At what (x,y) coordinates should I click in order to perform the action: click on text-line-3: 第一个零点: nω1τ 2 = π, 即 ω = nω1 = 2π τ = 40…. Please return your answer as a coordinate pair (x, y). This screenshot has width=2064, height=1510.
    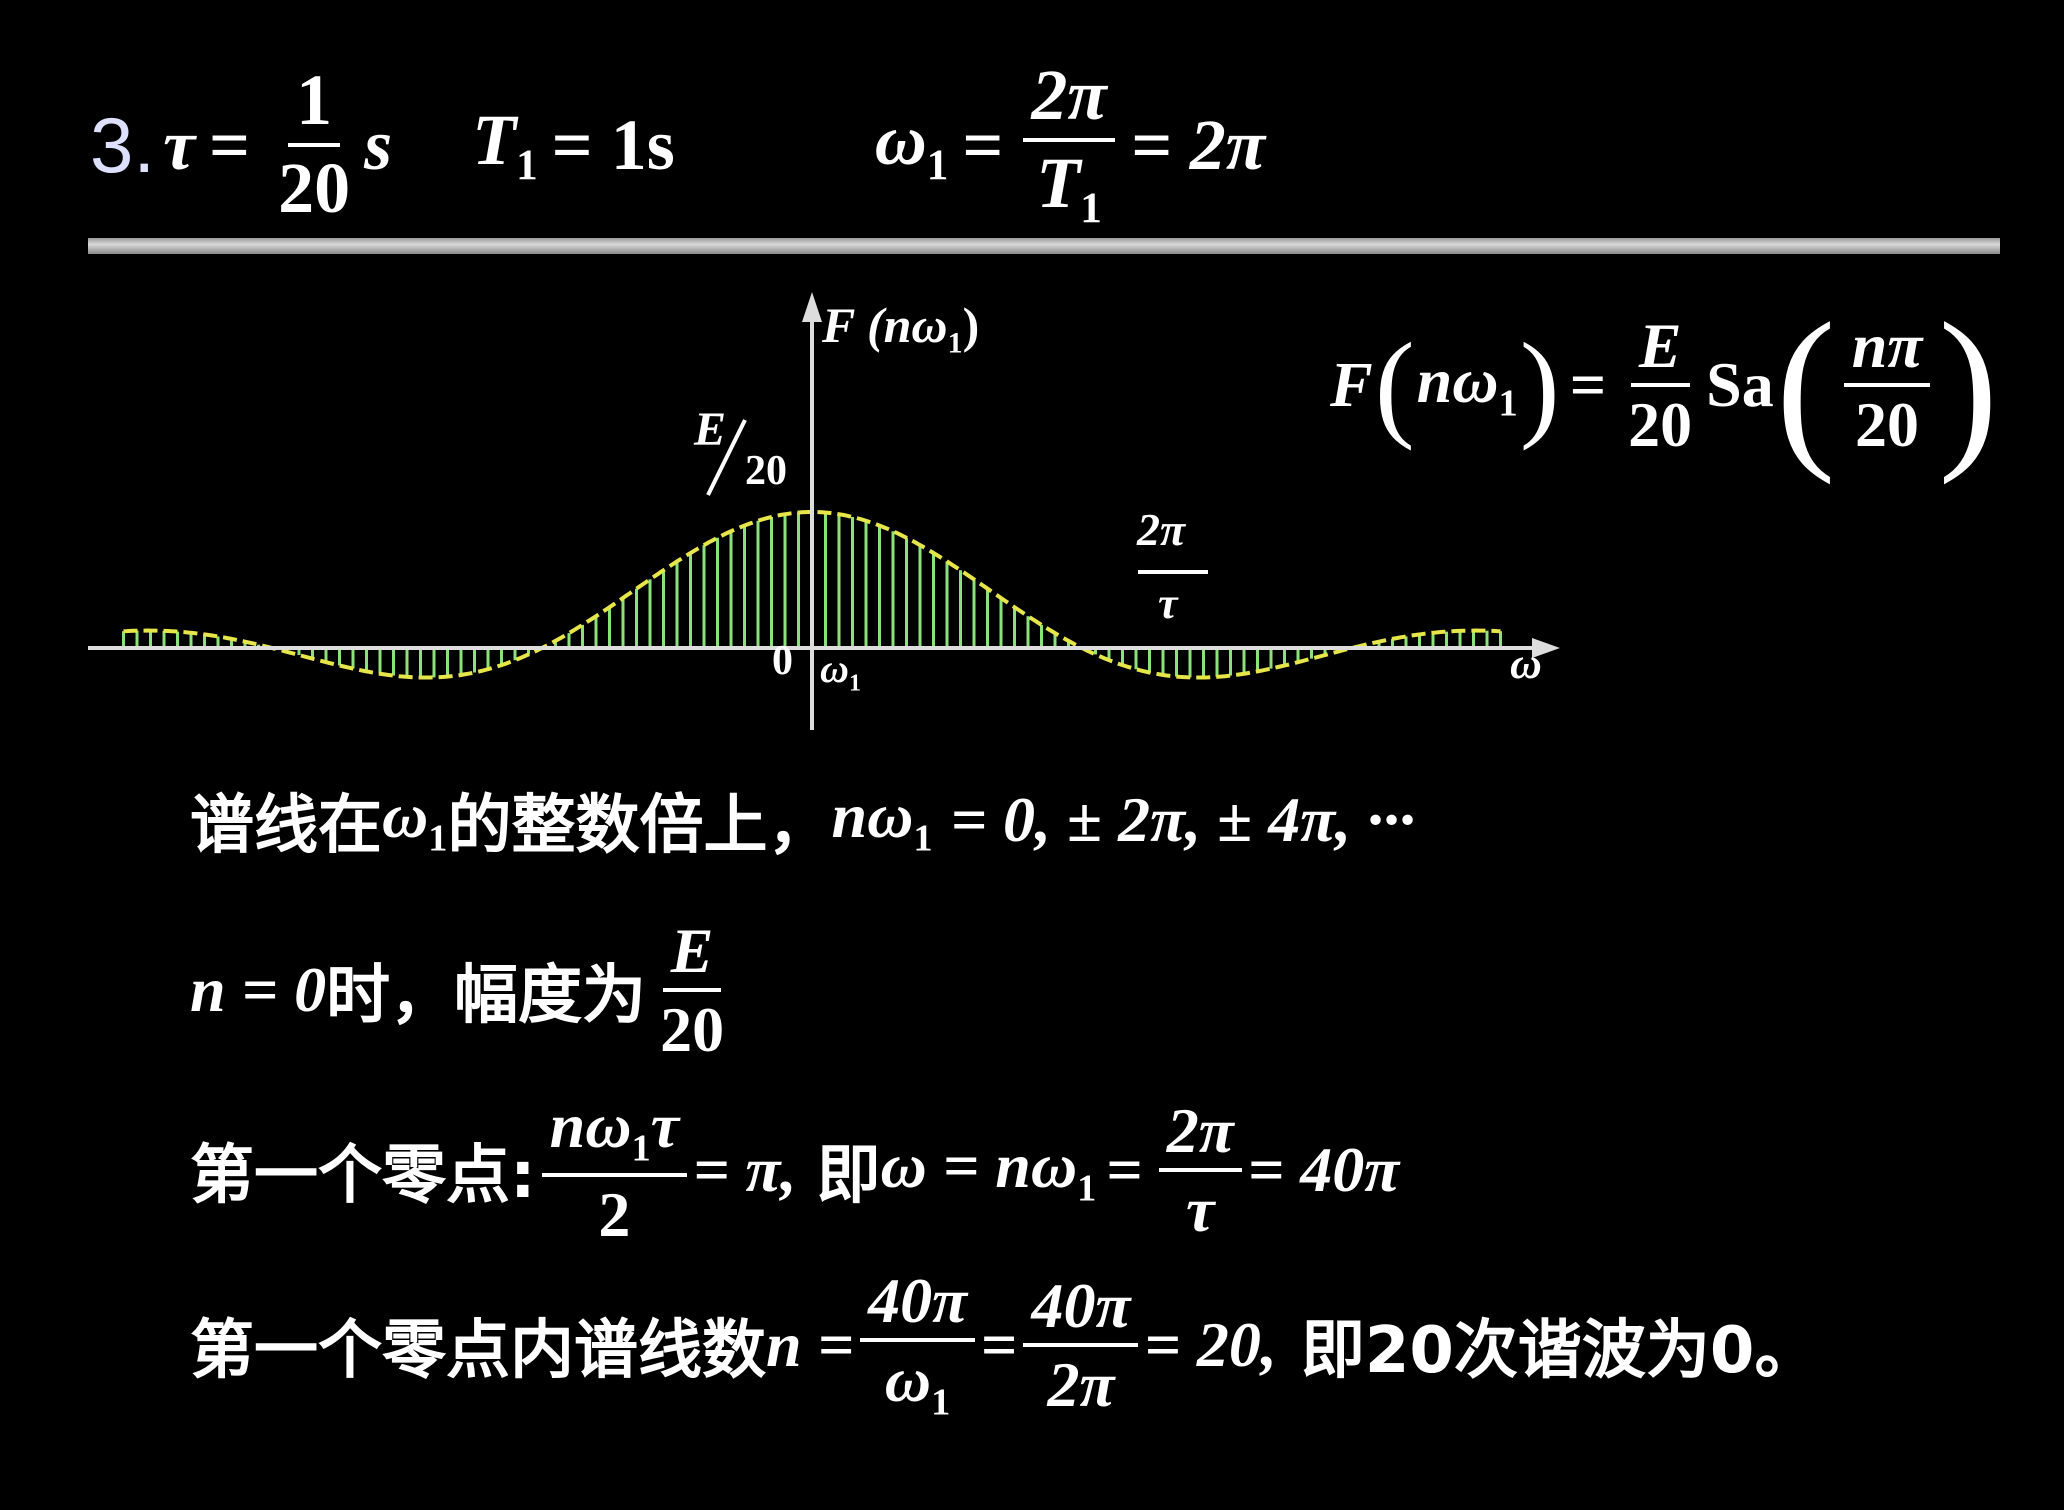
    Looking at the image, I should click on (794, 1170).